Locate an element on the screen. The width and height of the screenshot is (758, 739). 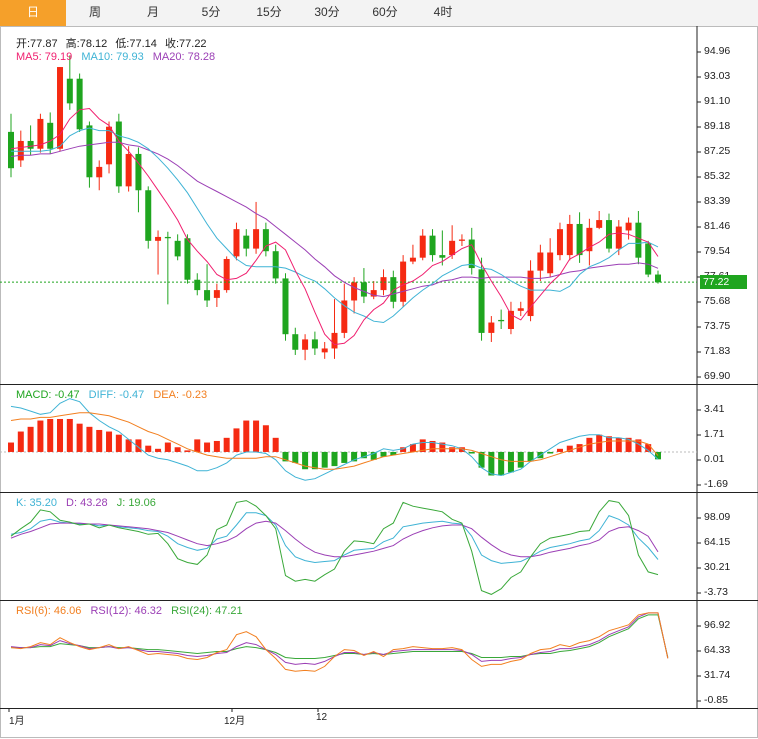
j-label: J: 19.06 is located at coordinates (136, 503).